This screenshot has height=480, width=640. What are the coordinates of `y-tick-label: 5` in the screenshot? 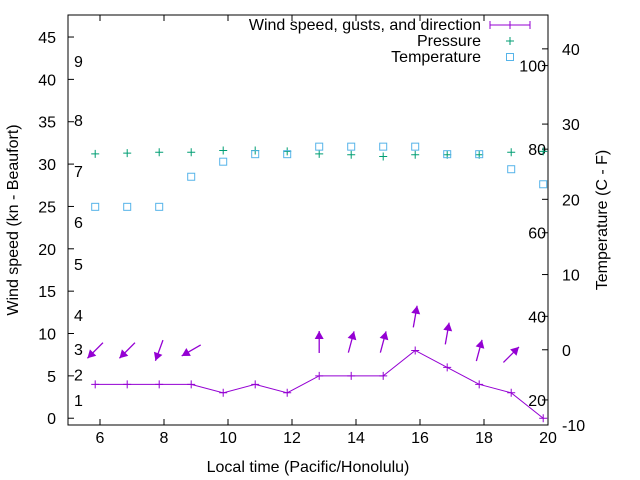 It's located at (51, 377).